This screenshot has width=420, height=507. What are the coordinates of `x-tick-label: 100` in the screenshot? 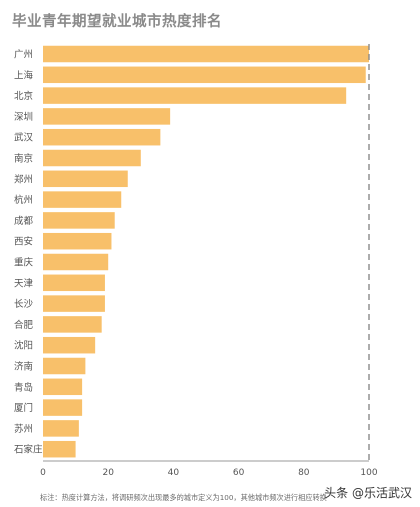 It's located at (368, 473).